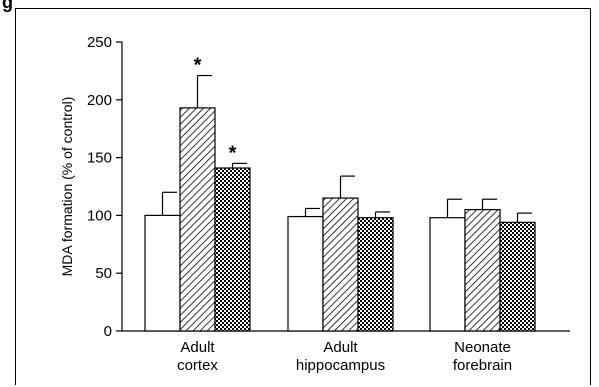  What do you see at coordinates (99, 42) in the screenshot?
I see `y-tick-label: 250` at bounding box center [99, 42].